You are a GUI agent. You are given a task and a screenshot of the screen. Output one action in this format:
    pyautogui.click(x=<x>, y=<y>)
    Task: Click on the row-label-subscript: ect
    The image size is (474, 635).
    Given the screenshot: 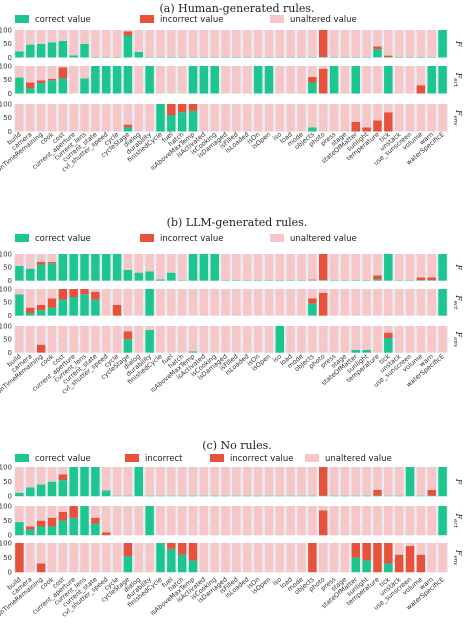 What is the action you would take?
    pyautogui.click(x=455, y=82)
    